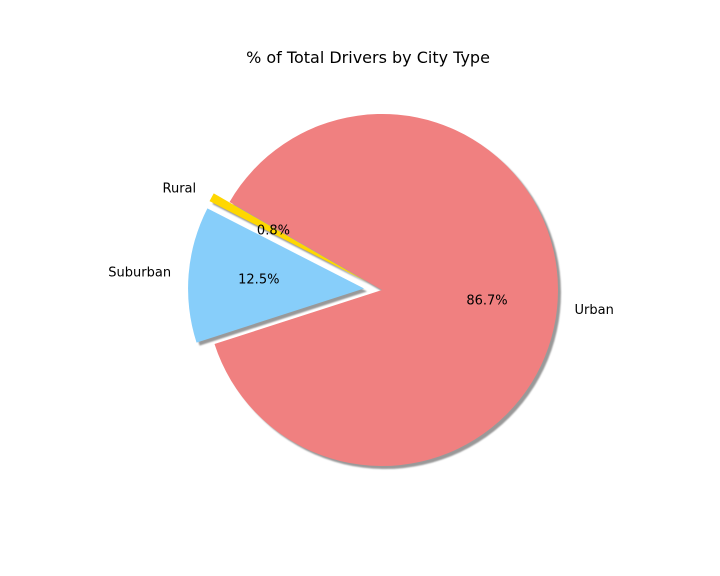  I want to click on slice-label-suburban: Suburban, so click(139, 272).